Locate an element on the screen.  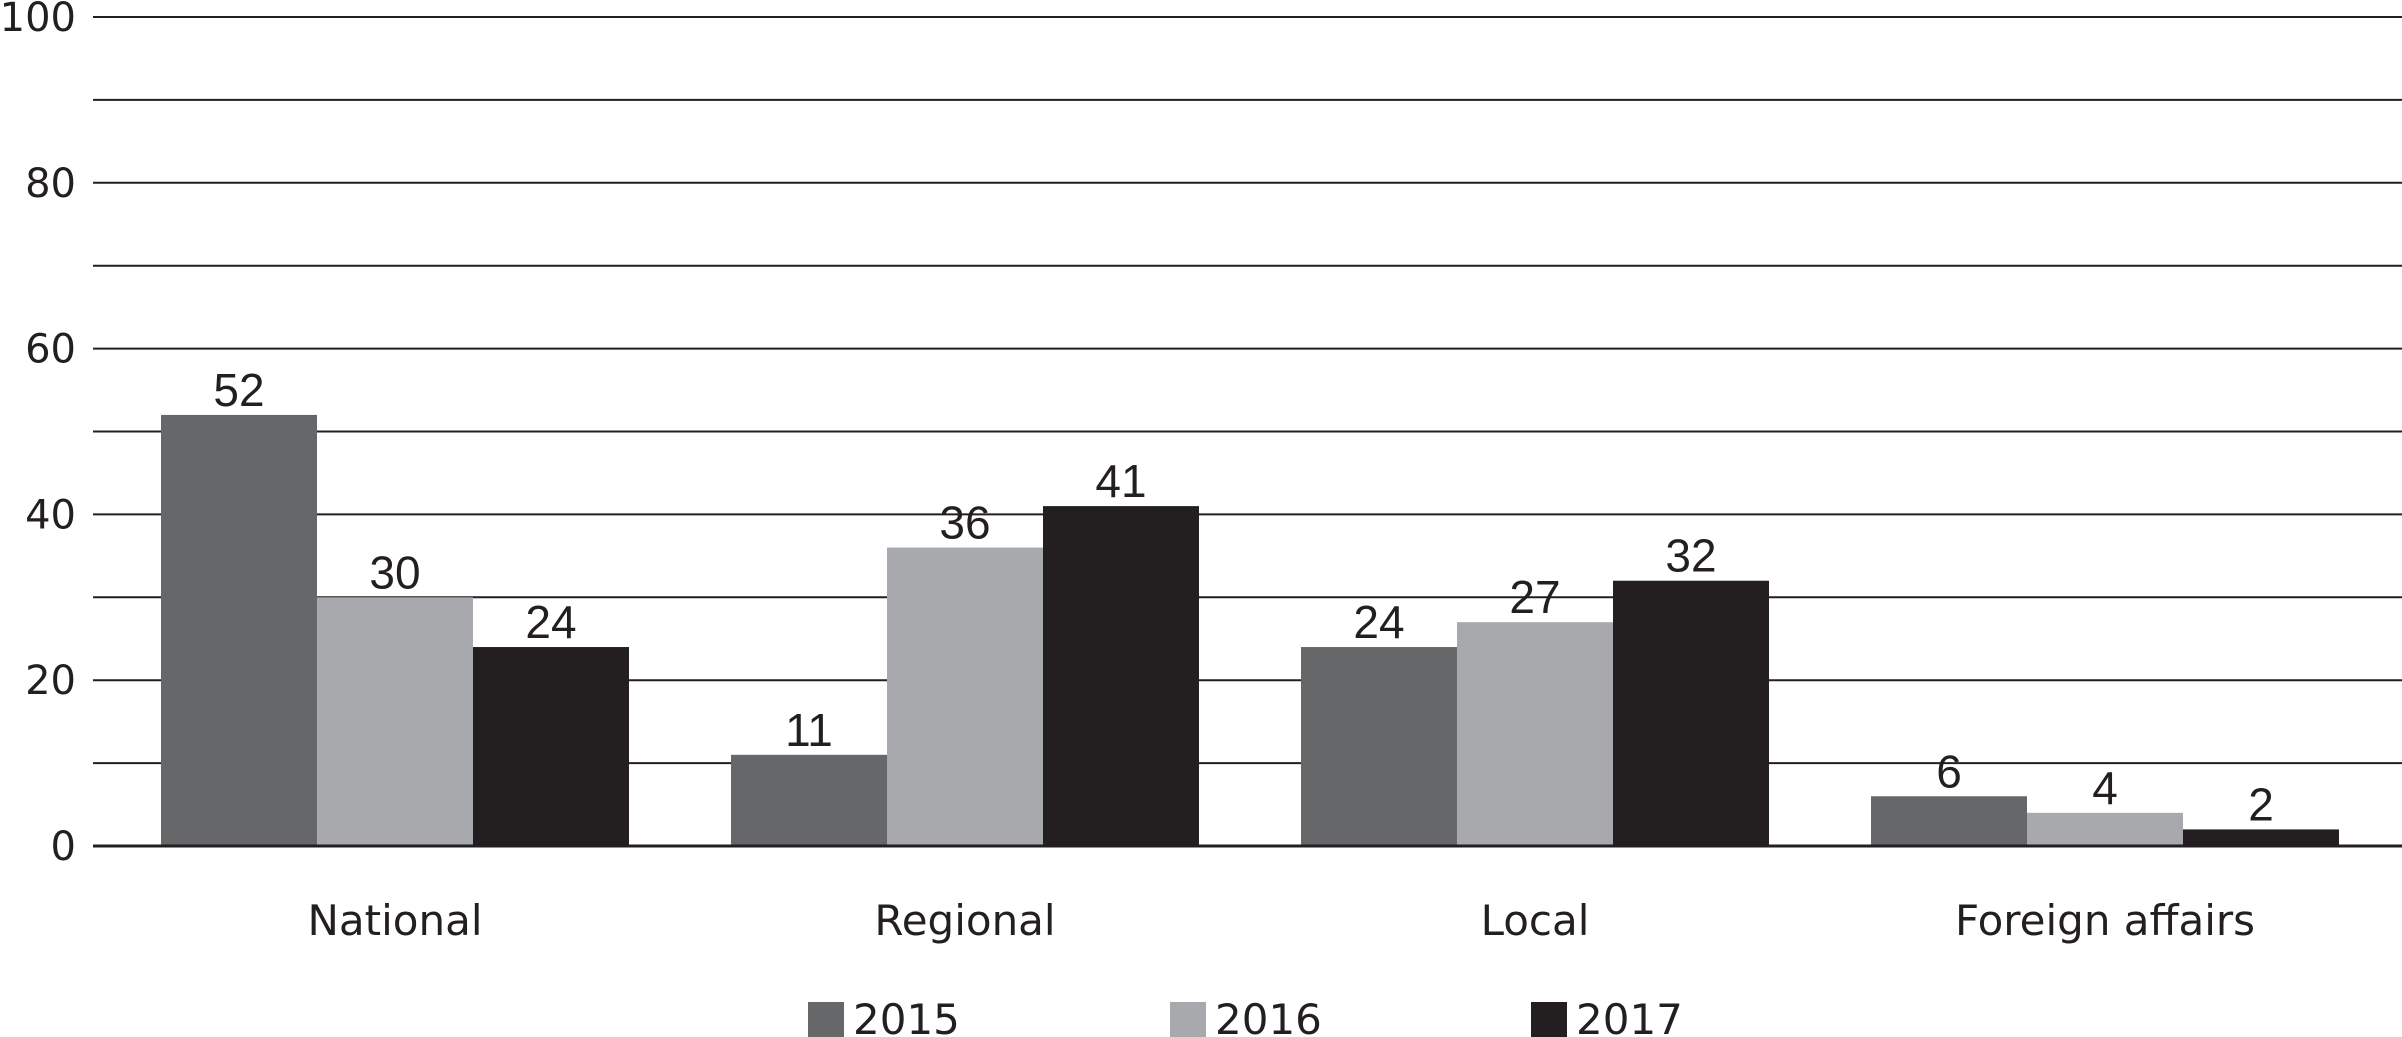
data-label: 6 is located at coordinates (1949, 771).